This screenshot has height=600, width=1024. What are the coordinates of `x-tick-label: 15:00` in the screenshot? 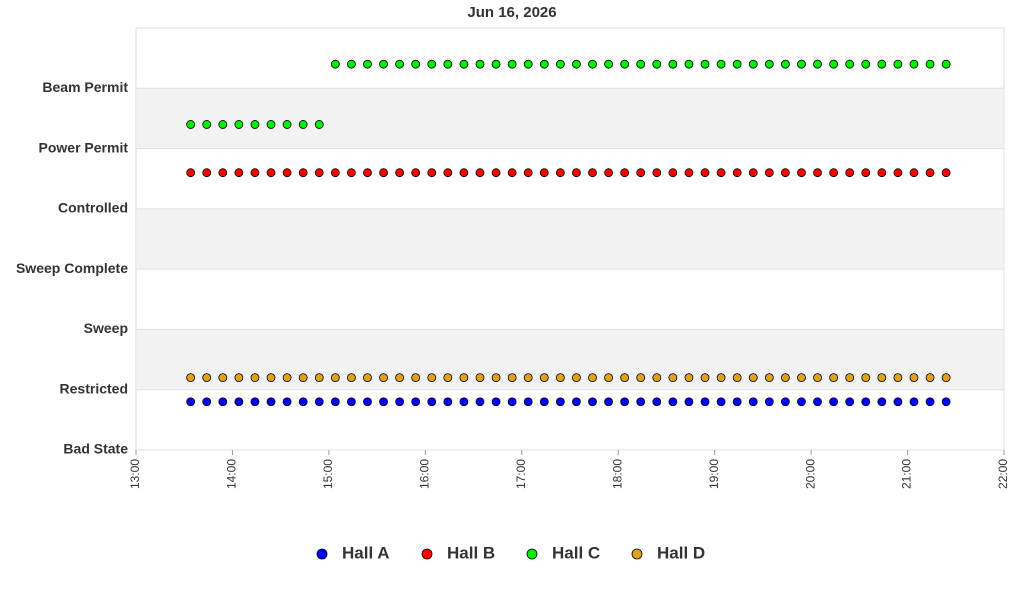 It's located at (328, 474).